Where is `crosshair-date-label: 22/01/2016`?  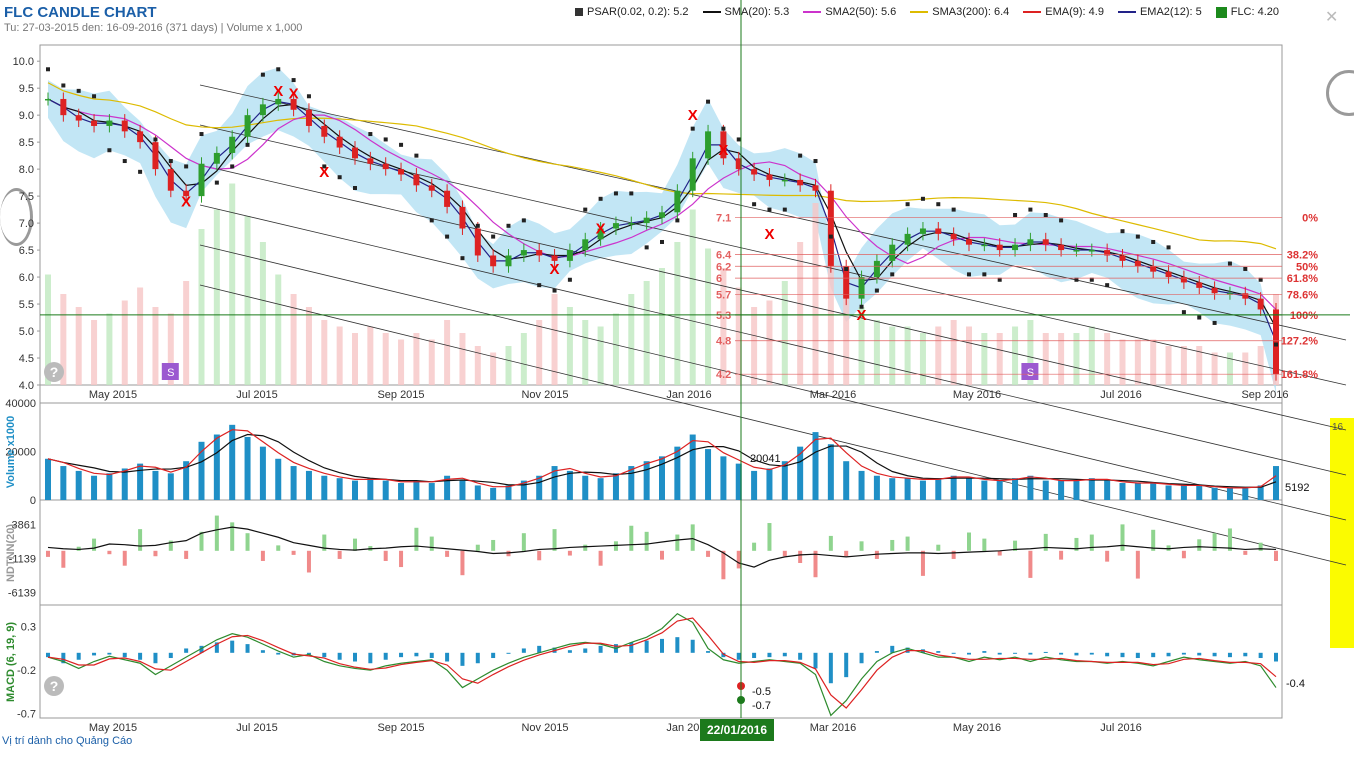
crosshair-date-label: 22/01/2016 is located at coordinates (737, 730).